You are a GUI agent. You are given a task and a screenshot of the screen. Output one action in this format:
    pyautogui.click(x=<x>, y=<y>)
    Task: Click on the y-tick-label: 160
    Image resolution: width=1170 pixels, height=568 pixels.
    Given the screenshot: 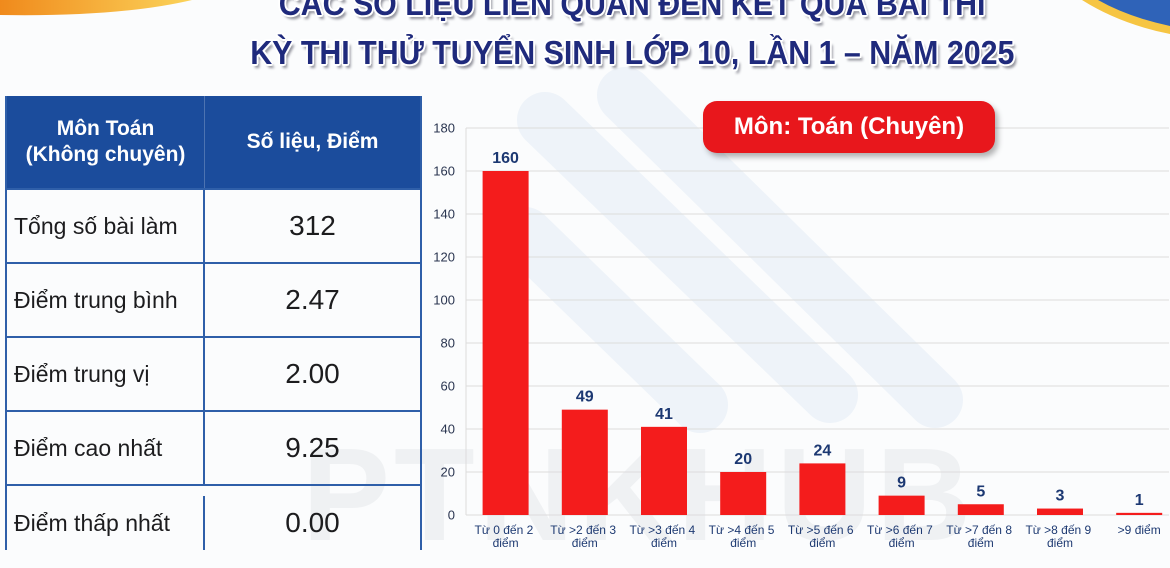 What is the action you would take?
    pyautogui.click(x=444, y=171)
    